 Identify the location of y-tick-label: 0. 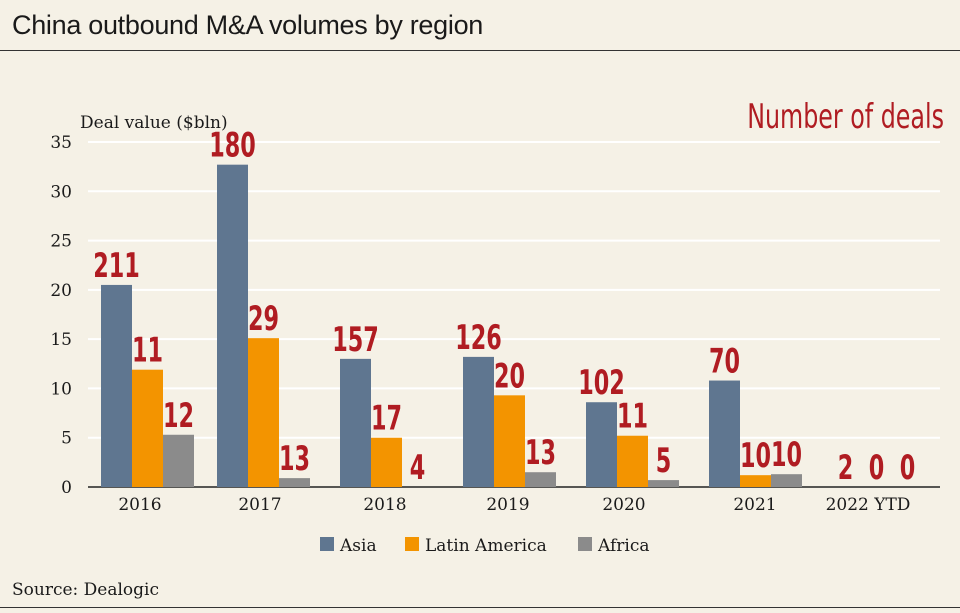
(66, 488).